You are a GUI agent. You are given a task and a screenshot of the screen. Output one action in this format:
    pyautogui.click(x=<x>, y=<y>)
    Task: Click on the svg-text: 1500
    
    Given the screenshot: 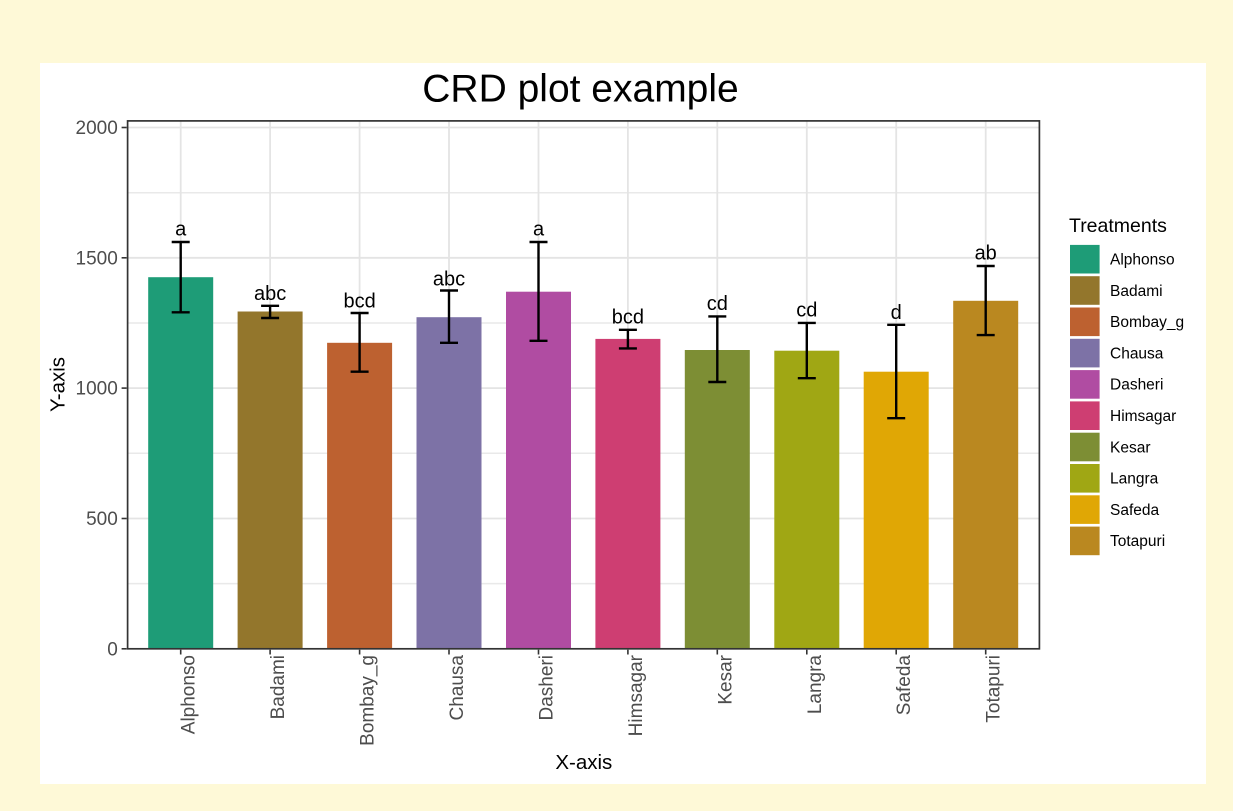 What is the action you would take?
    pyautogui.click(x=97, y=258)
    